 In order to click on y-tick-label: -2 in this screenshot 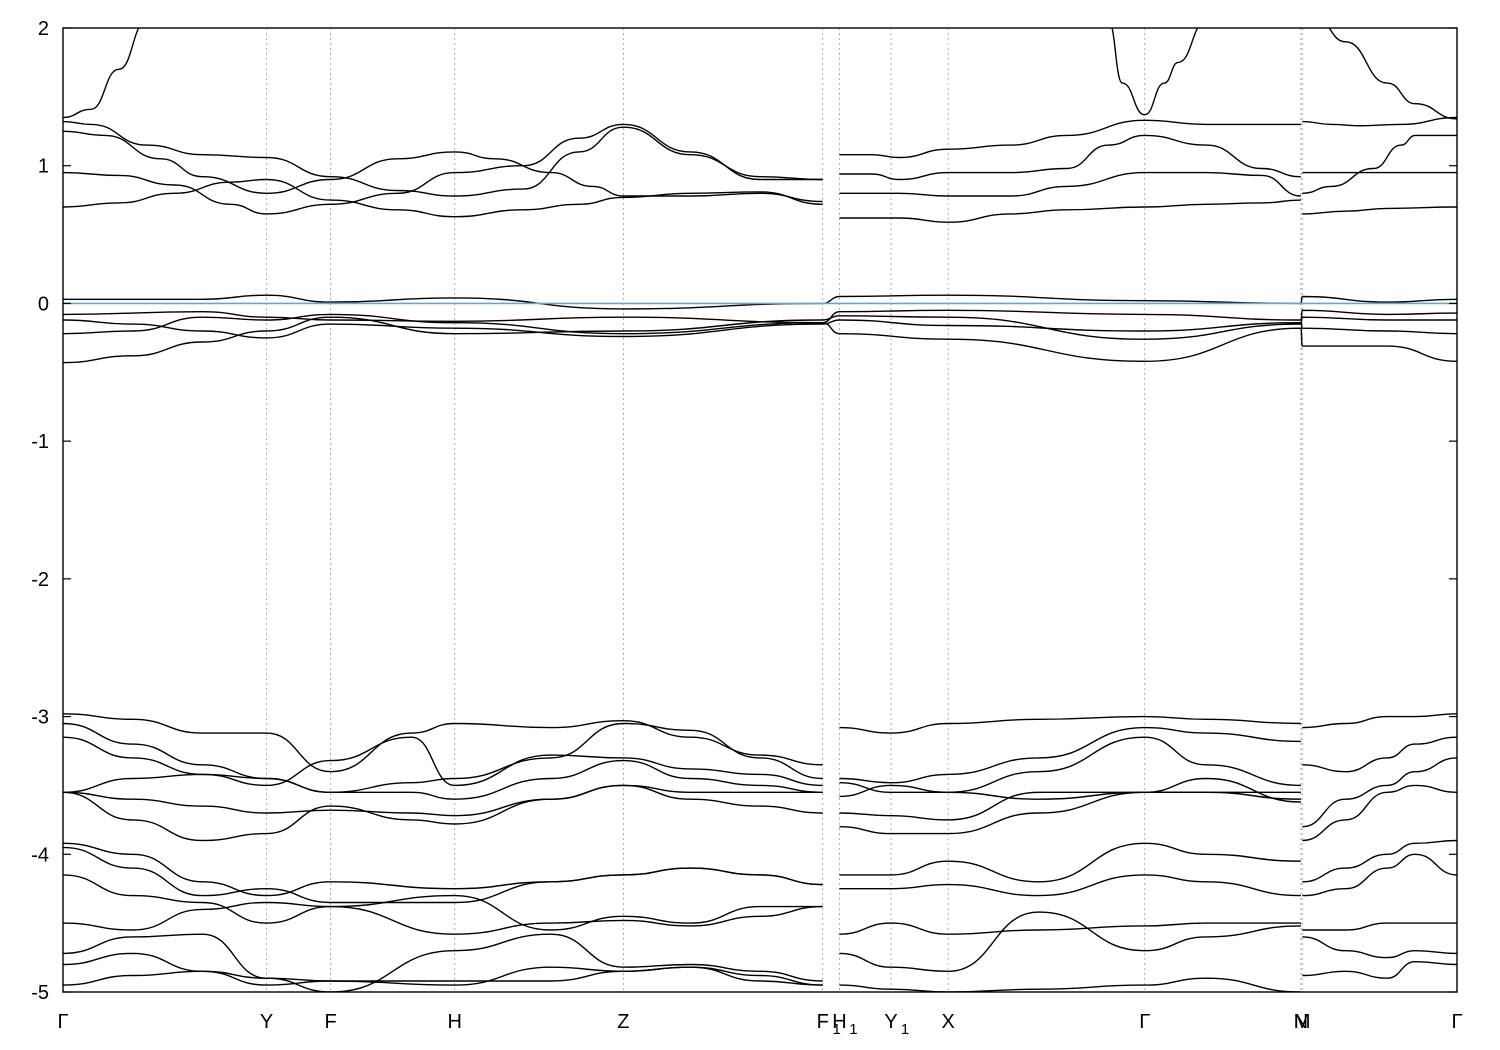, I will do `click(40, 580)`.